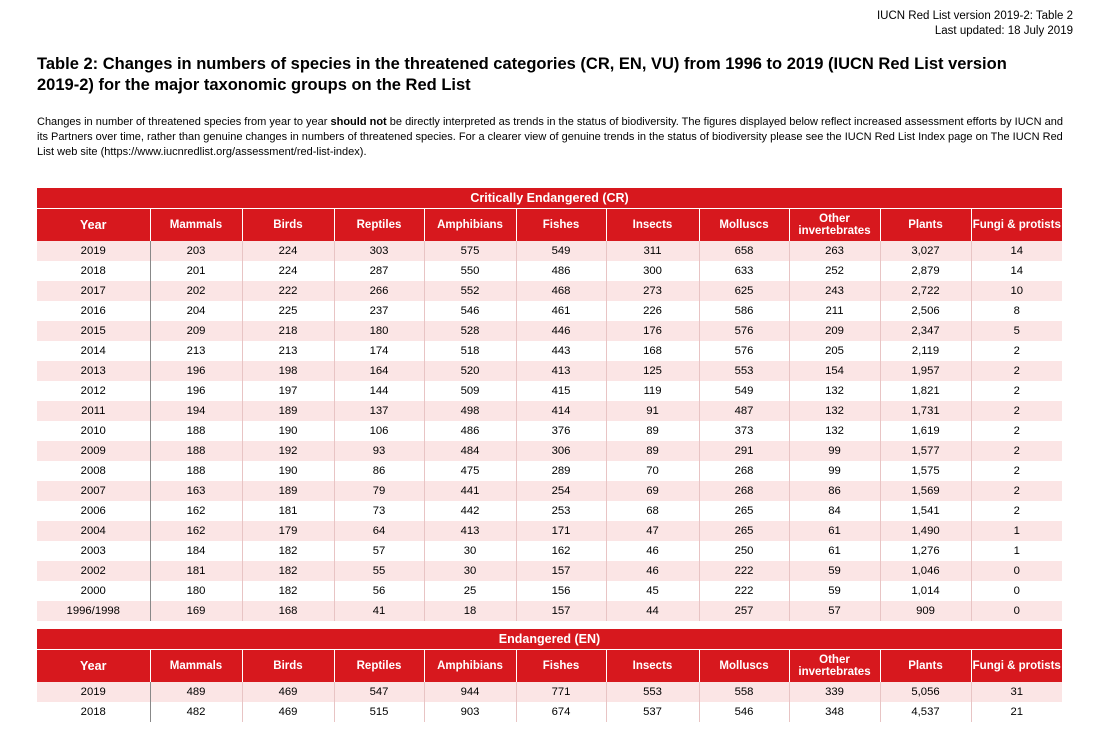  Describe the element at coordinates (743, 411) in the screenshot. I see `cell-molluscs: 487` at that location.